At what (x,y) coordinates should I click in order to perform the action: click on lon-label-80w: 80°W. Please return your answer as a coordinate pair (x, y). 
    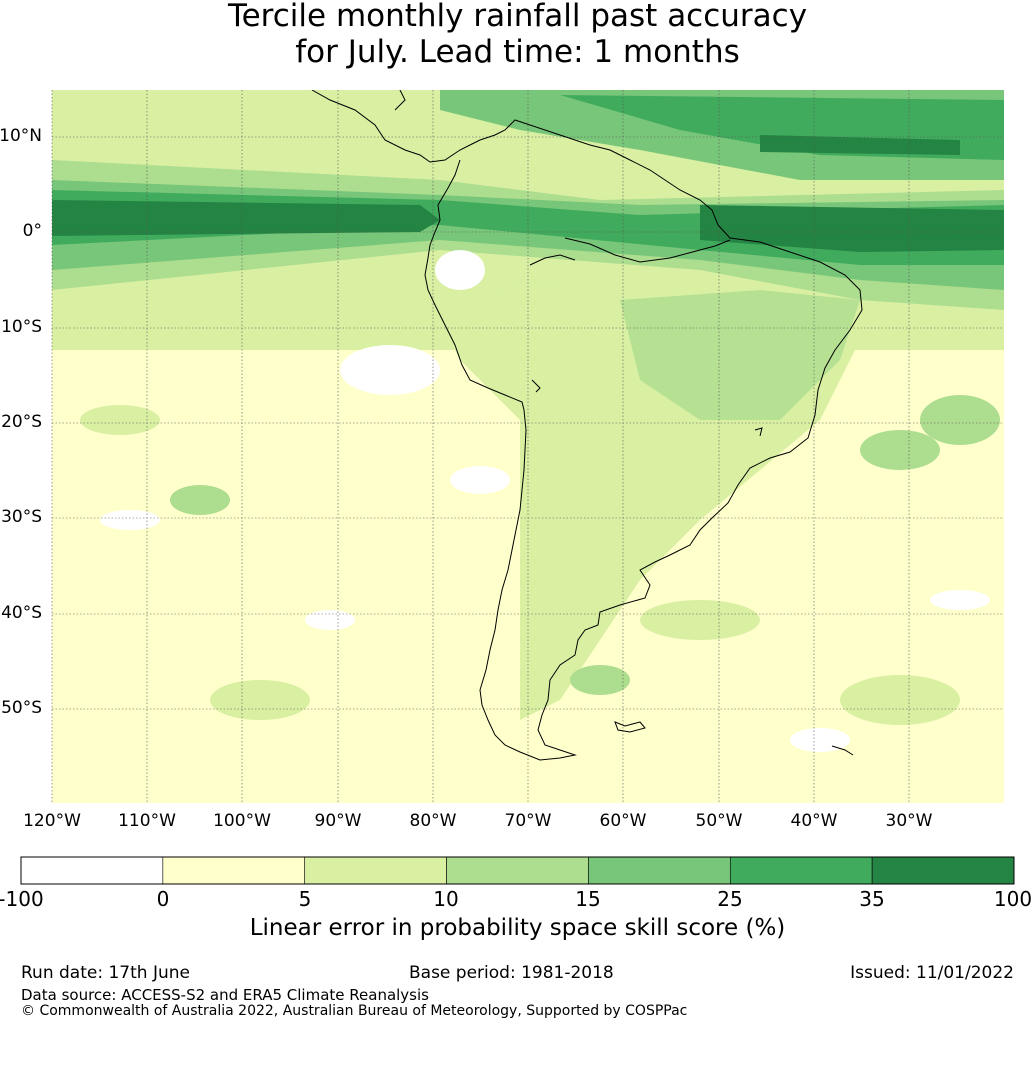
    Looking at the image, I should click on (433, 821).